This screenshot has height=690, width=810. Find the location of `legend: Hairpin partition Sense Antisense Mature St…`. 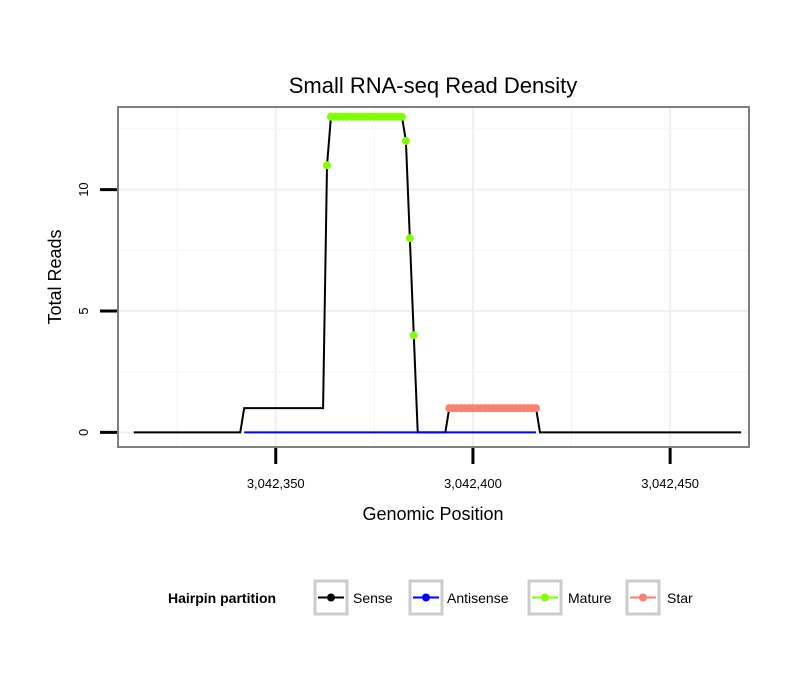

legend: Hairpin partition Sense Antisense Mature St… is located at coordinates (430, 597).